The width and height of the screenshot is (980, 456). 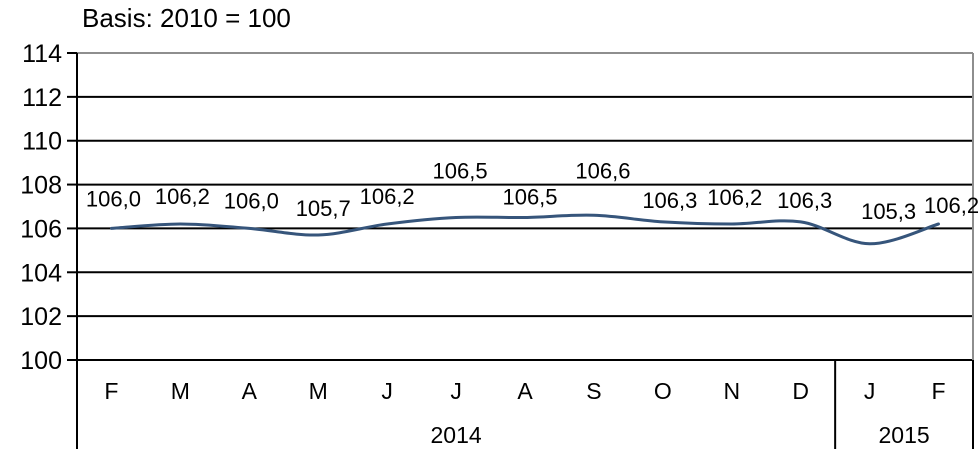 What do you see at coordinates (593, 391) in the screenshot?
I see `month-label: S` at bounding box center [593, 391].